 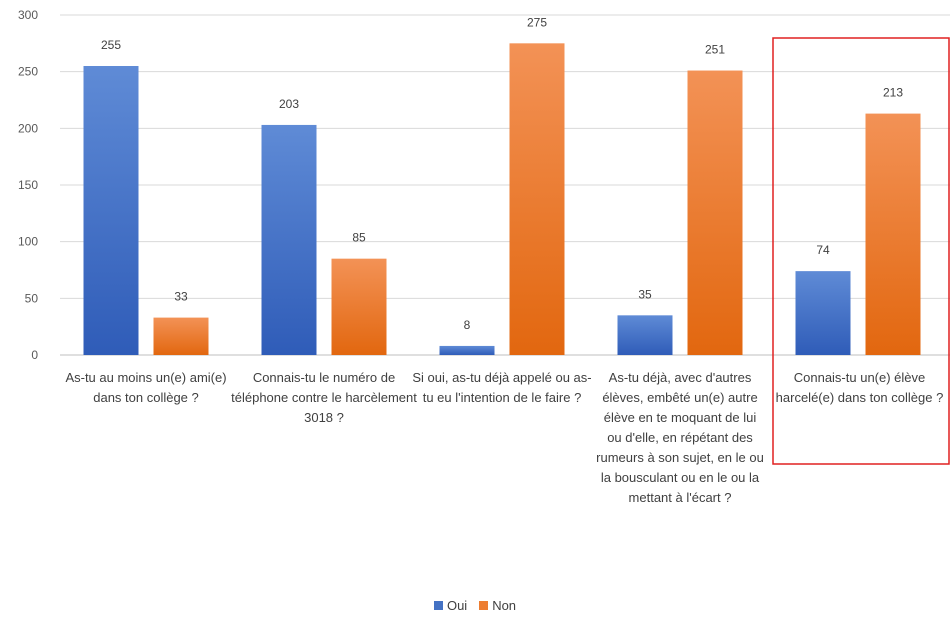 What do you see at coordinates (28, 15) in the screenshot?
I see `y-tick-label: 300` at bounding box center [28, 15].